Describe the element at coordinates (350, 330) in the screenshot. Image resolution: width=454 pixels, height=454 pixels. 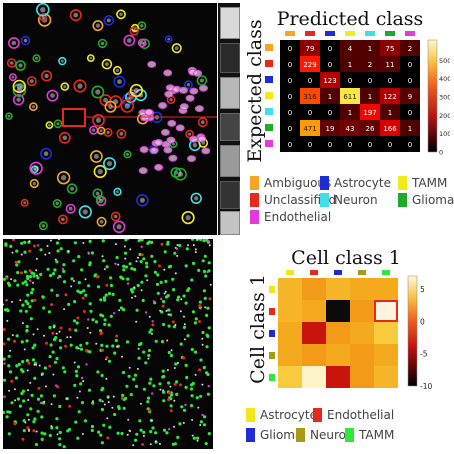
I see `interaction-heatmap: 5 0 -5 -10` at that location.